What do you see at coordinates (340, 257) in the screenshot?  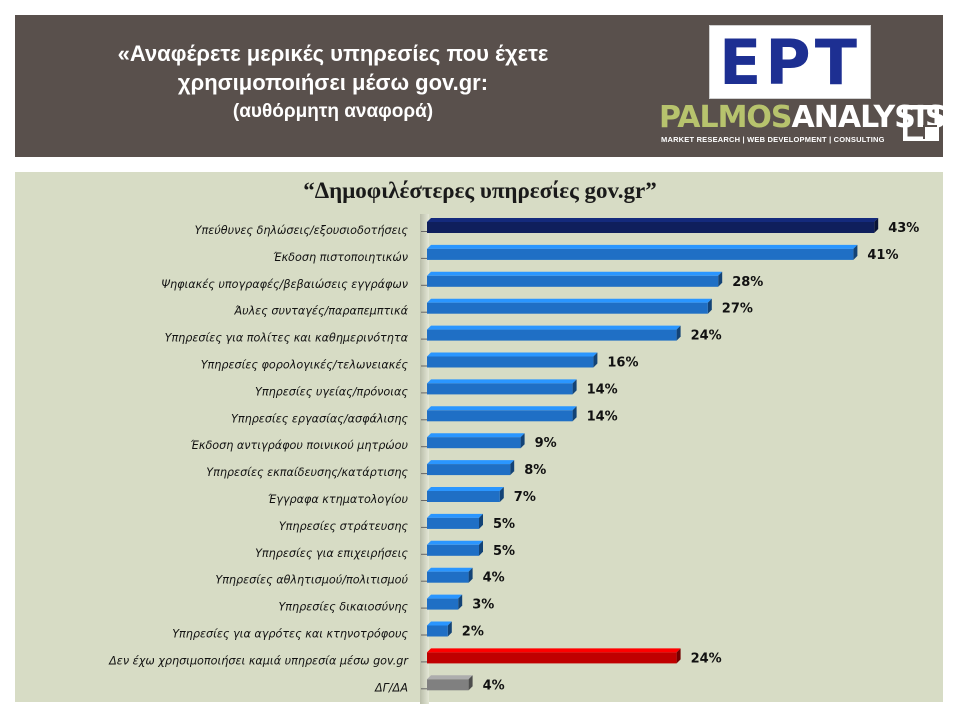 I see `category-label: Έκδοση πιστοποιητικών` at bounding box center [340, 257].